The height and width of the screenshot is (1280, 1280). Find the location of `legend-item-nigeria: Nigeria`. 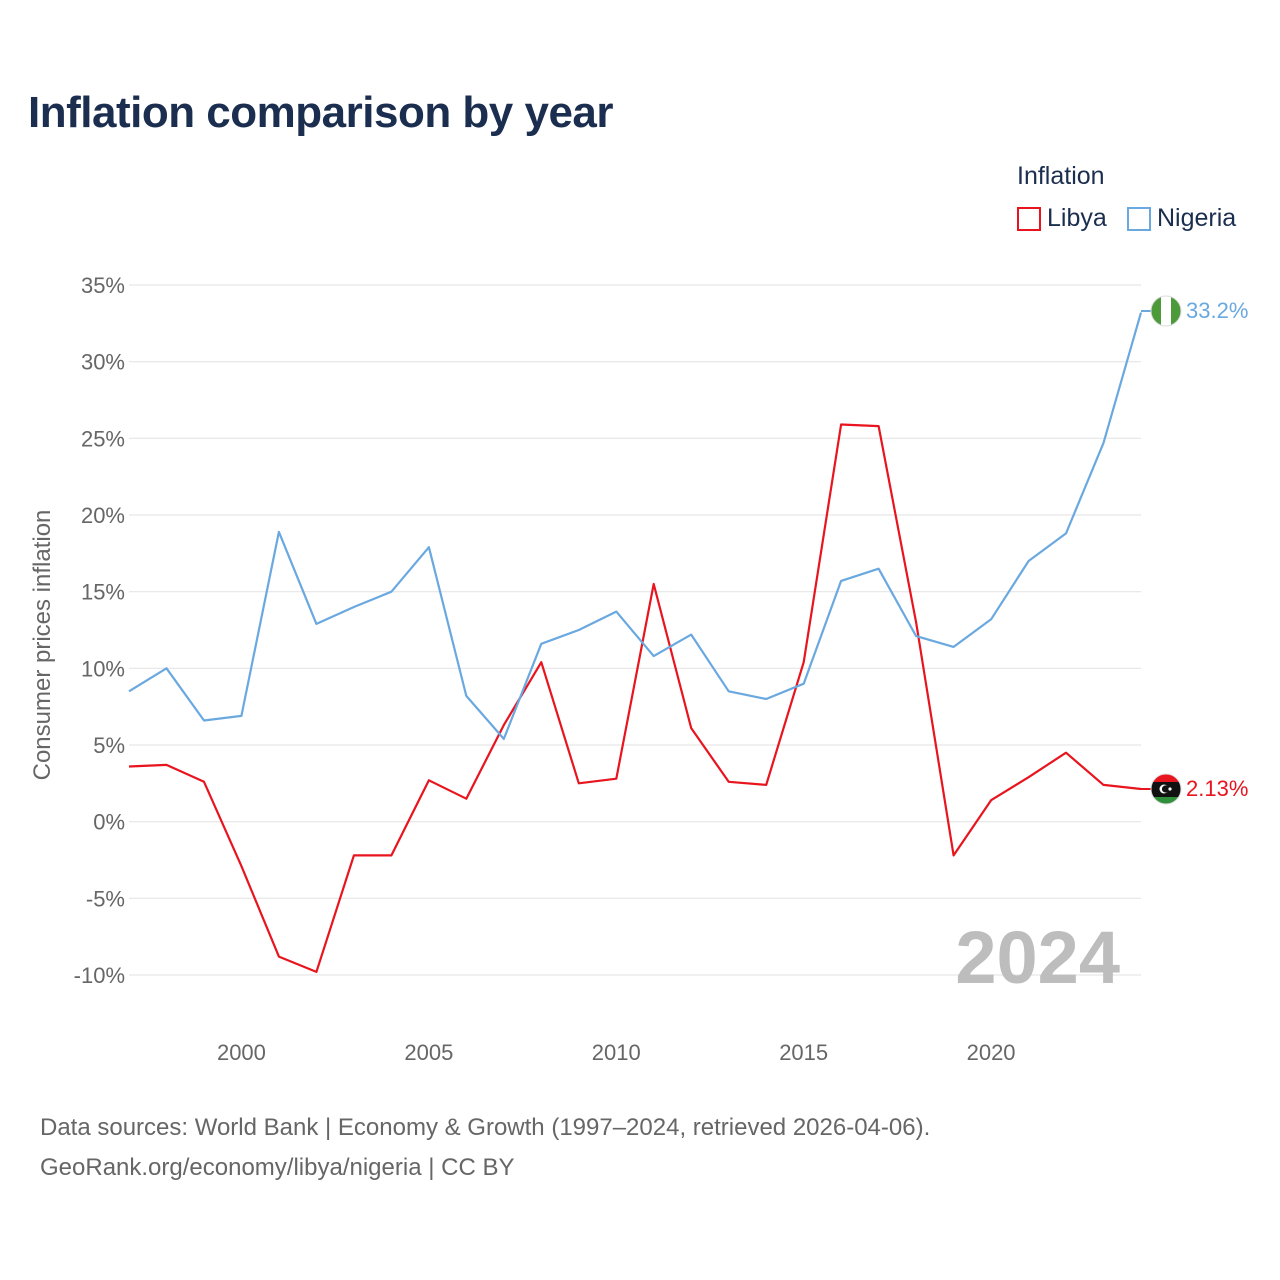

legend-item-nigeria: Nigeria is located at coordinates (1181, 218).